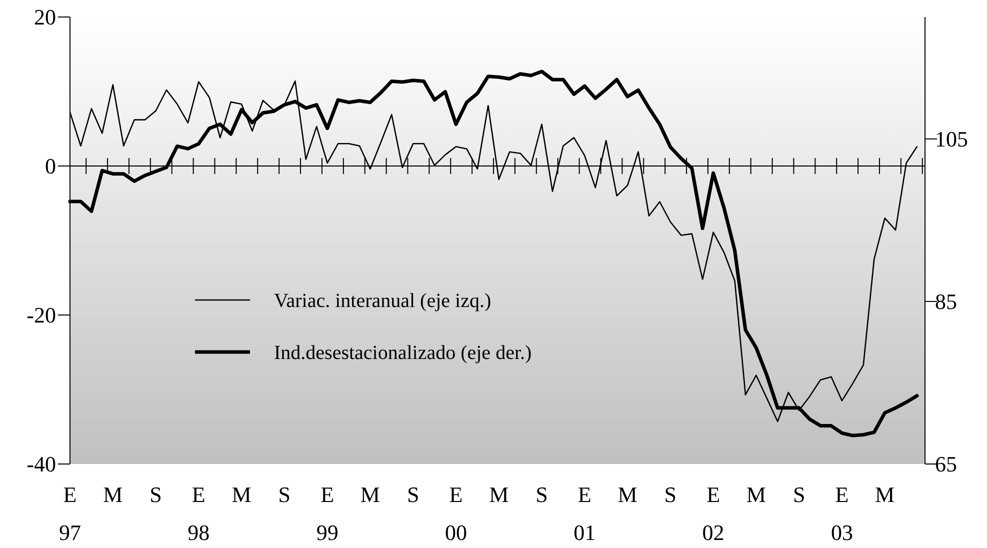 This screenshot has width=987, height=548. Describe the element at coordinates (951, 139) in the screenshot. I see `y2-tick-label: 105` at that location.